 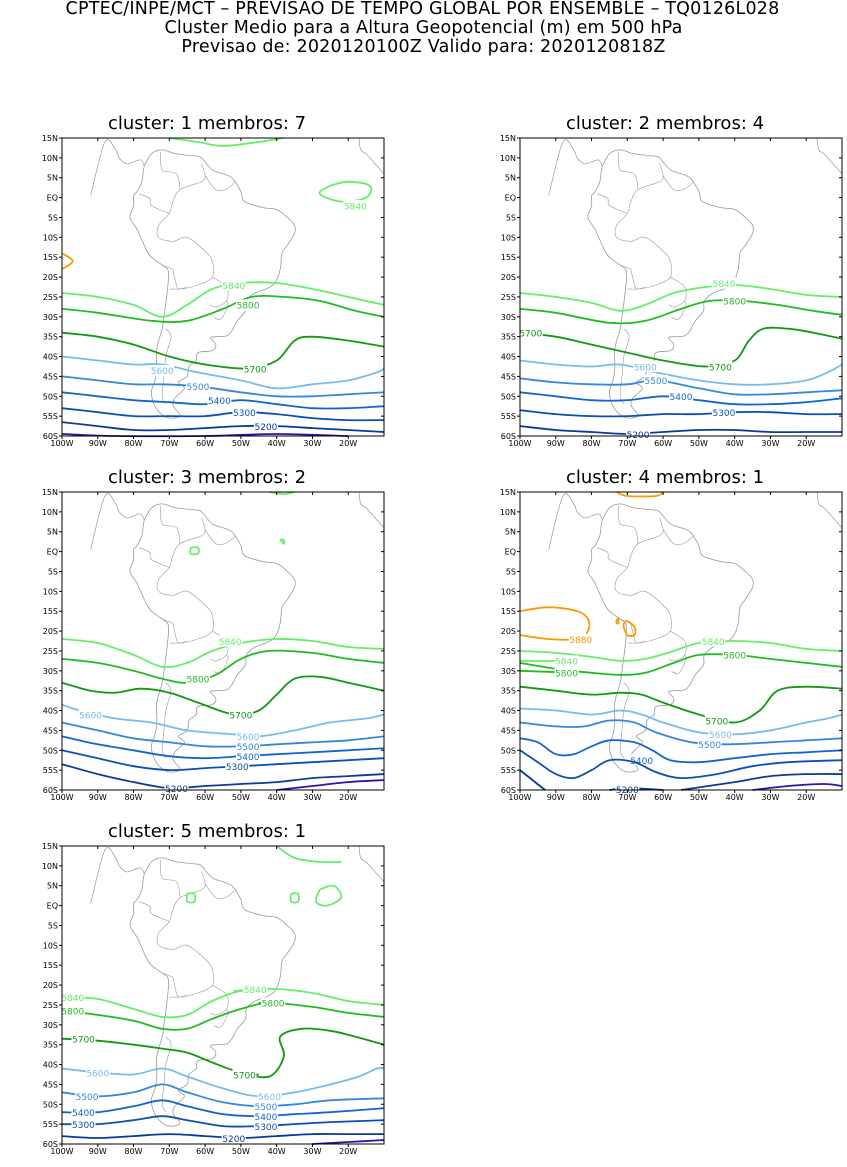 What do you see at coordinates (50, 711) in the screenshot?
I see `lat-label: 40S` at bounding box center [50, 711].